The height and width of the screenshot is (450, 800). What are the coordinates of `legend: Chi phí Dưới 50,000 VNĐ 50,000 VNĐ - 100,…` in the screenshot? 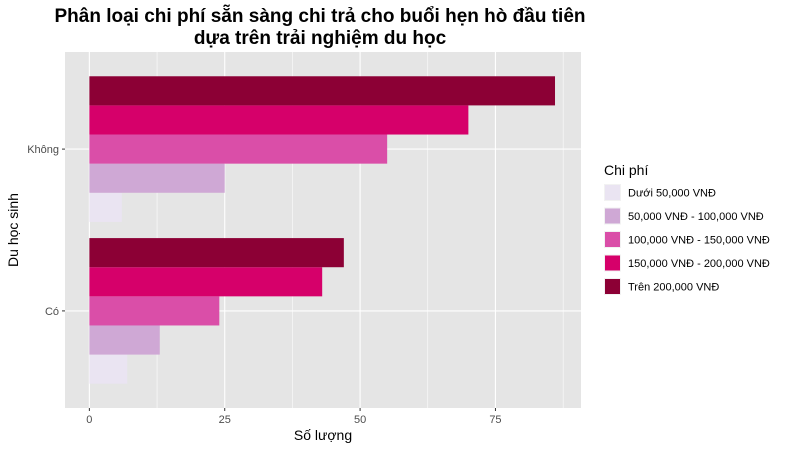 It's located at (687, 228).